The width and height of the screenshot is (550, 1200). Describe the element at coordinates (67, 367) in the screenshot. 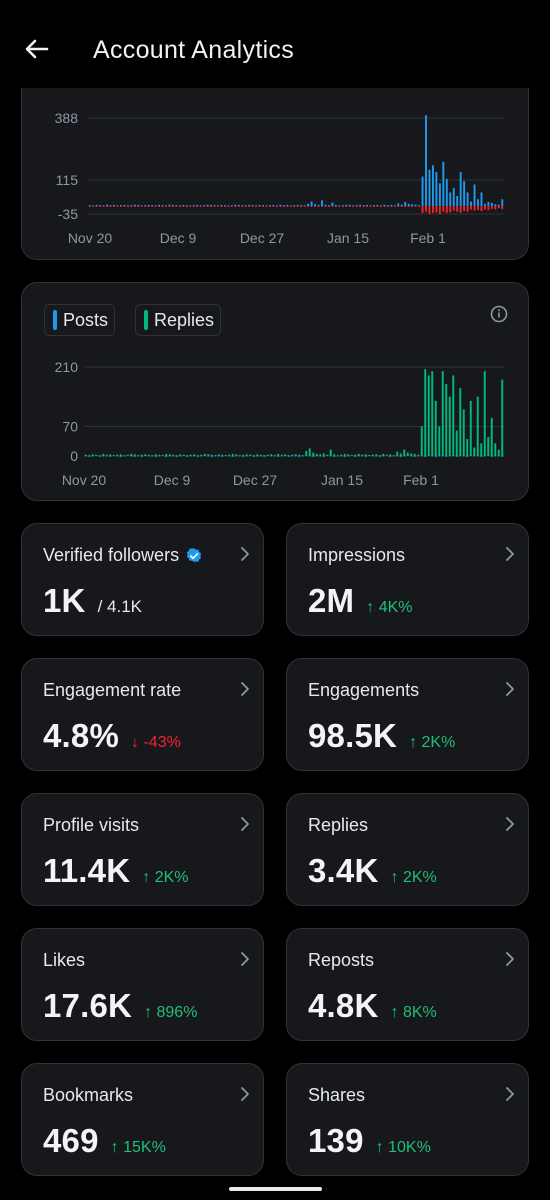

I see `y-tick-label: 210` at that location.